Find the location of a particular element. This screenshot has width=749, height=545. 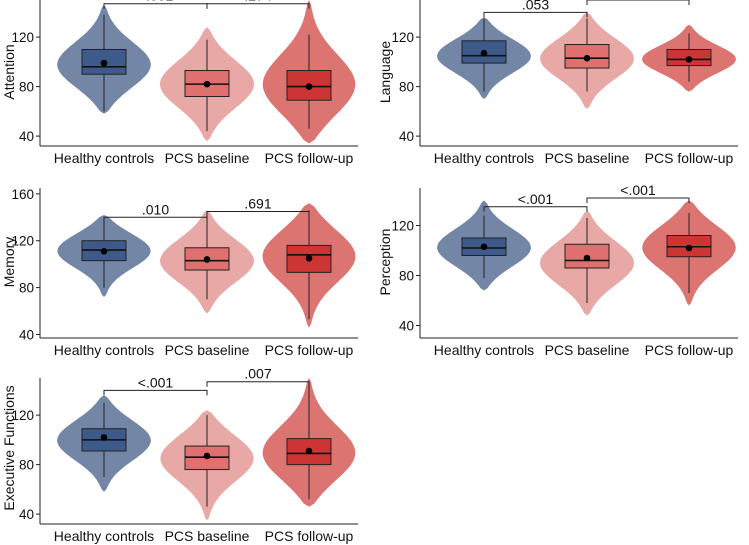

significance-bracket: .274 is located at coordinates (258, 4).